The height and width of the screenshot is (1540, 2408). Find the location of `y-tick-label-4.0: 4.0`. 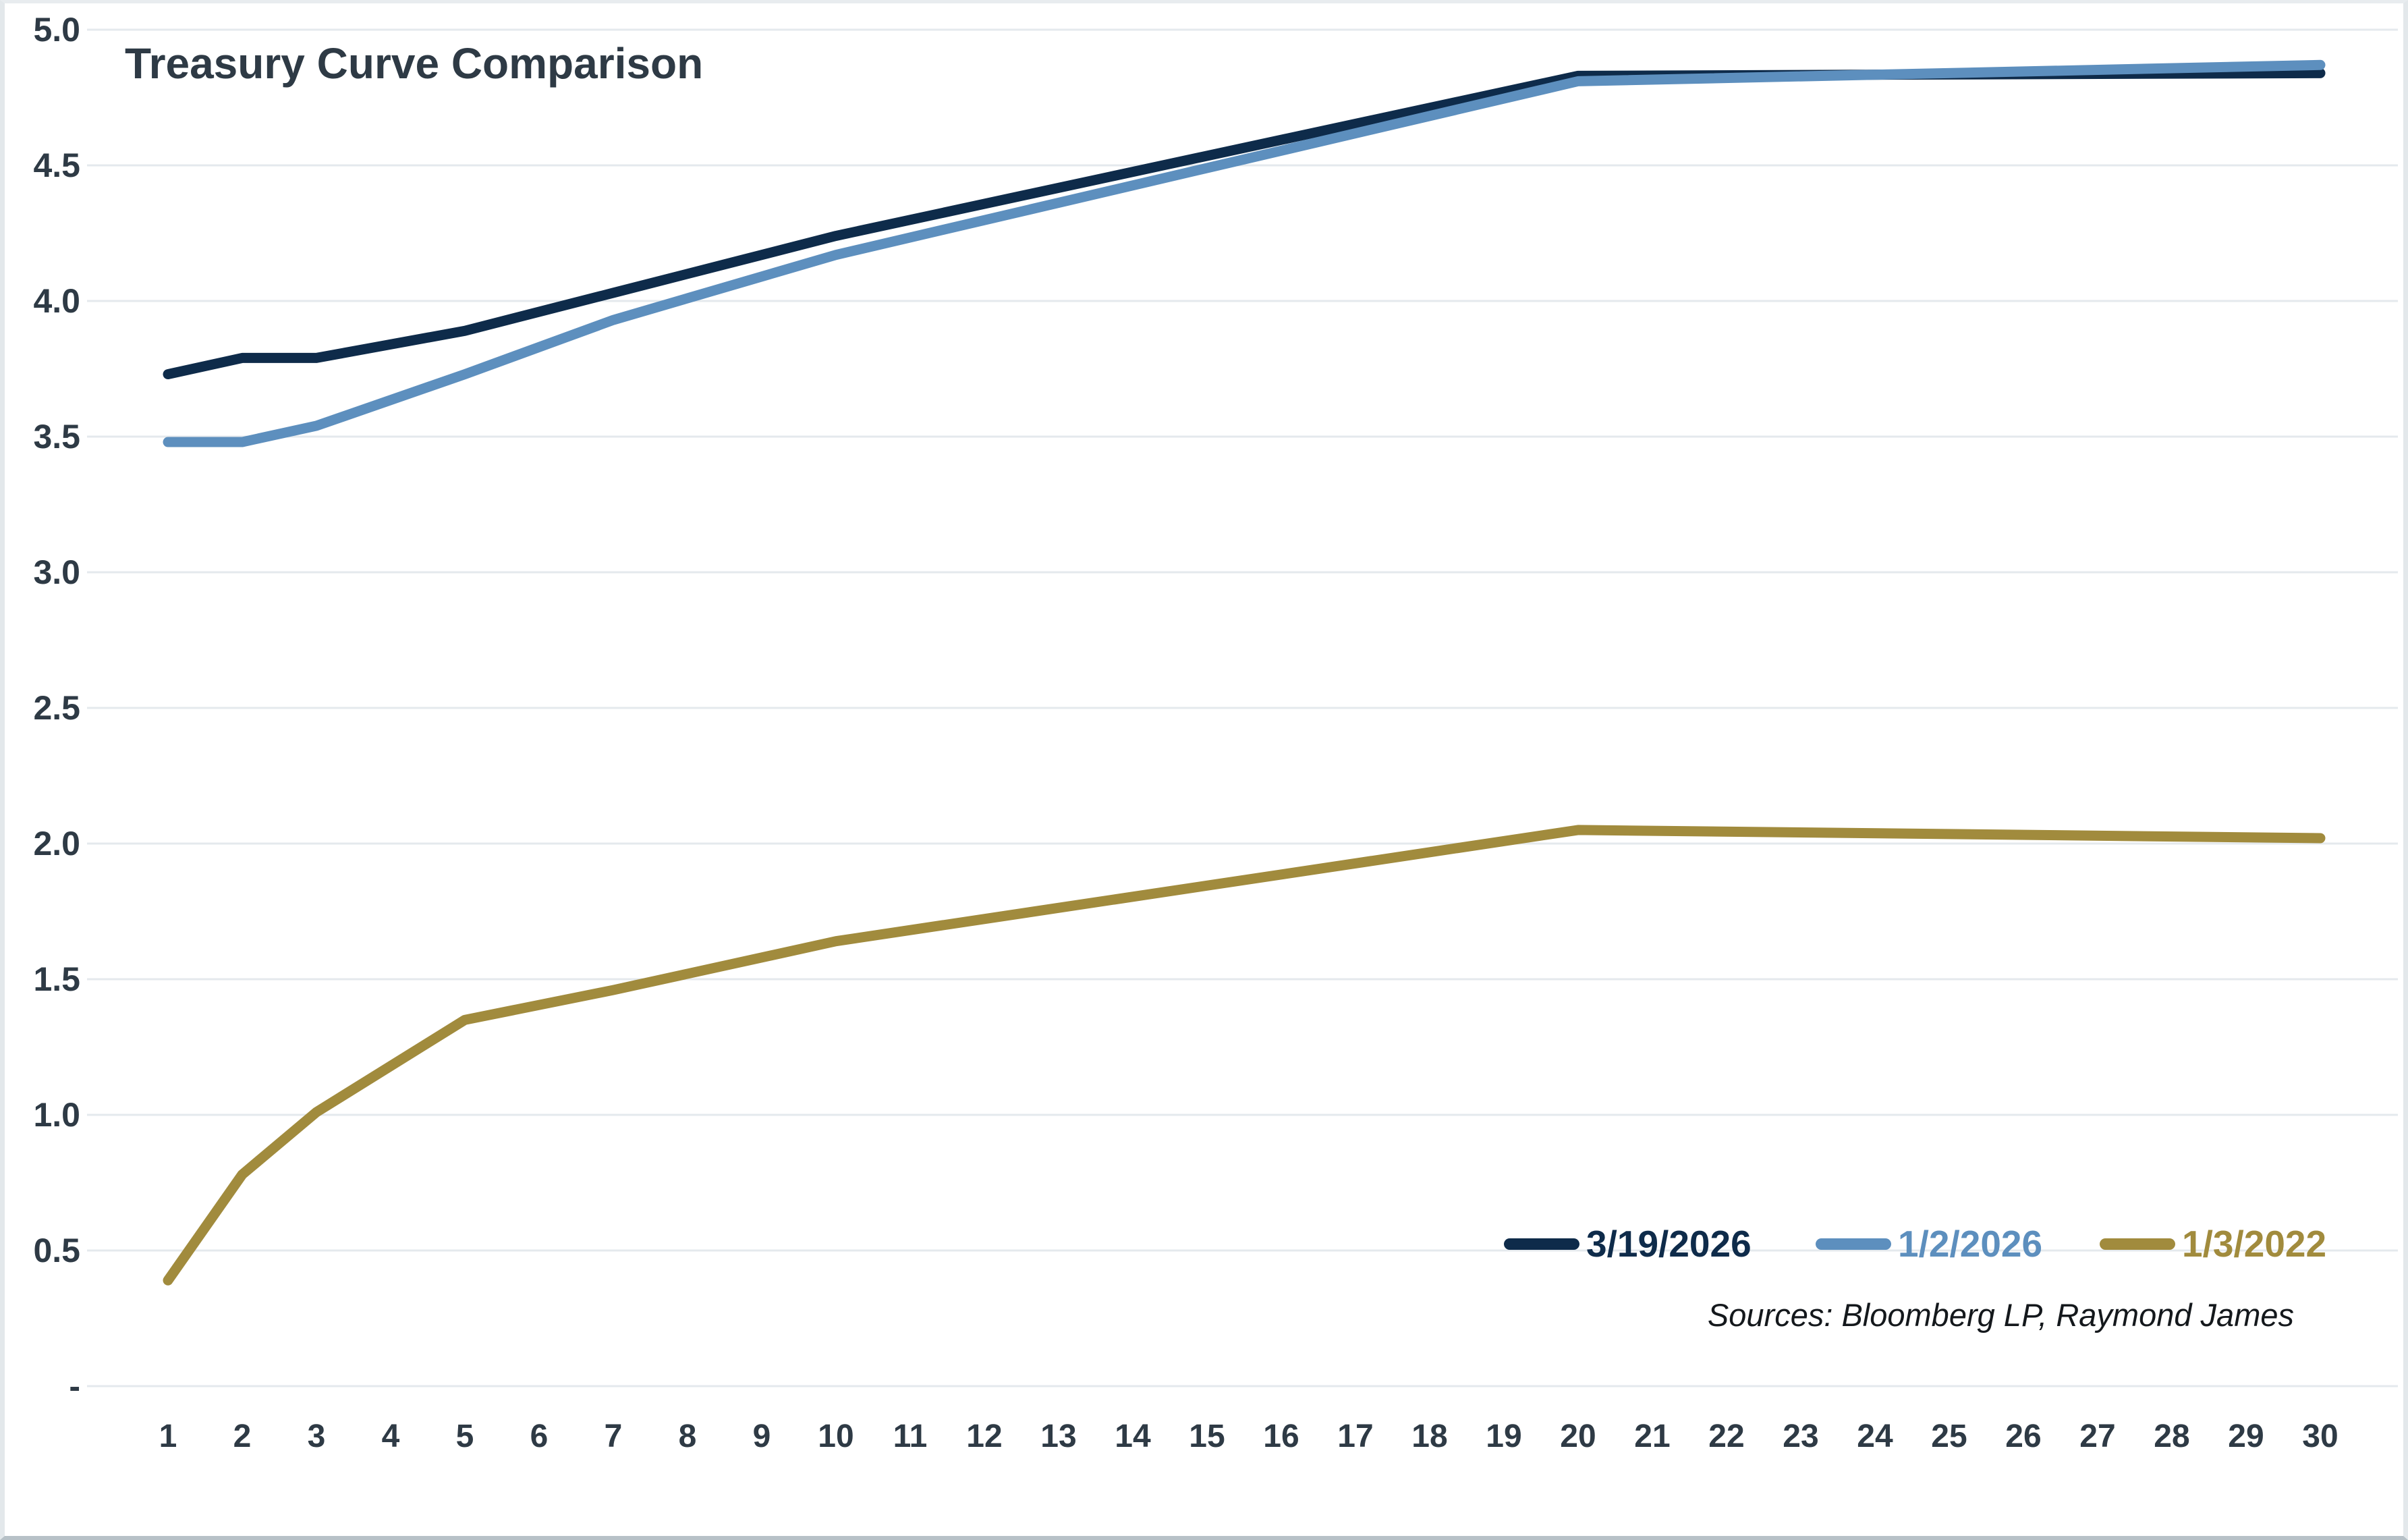

y-tick-label-4.0: 4.0 is located at coordinates (56, 301).